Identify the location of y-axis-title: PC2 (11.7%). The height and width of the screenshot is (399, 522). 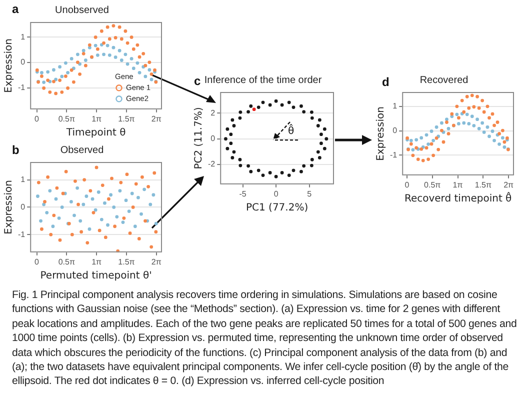
(199, 138).